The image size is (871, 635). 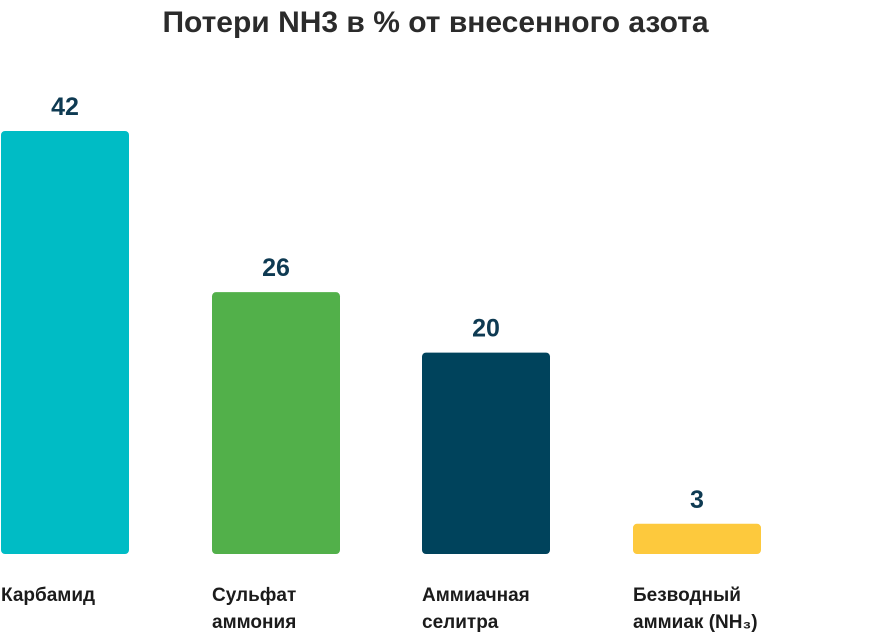 What do you see at coordinates (697, 500) in the screenshot?
I see `value-label-4: 3` at bounding box center [697, 500].